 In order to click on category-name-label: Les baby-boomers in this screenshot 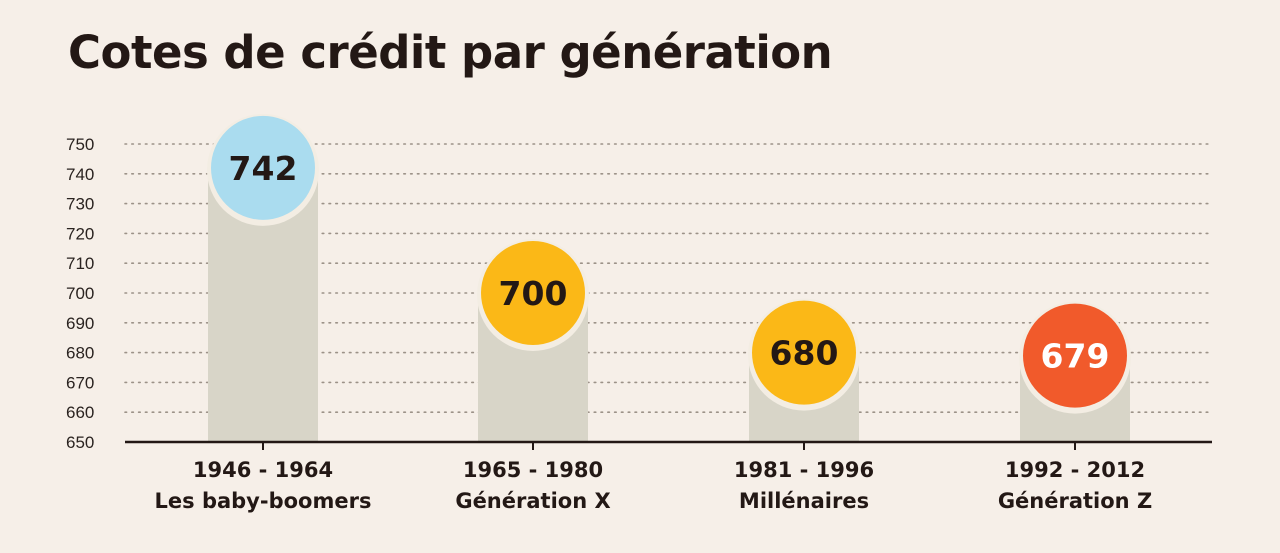, I will do `click(263, 501)`.